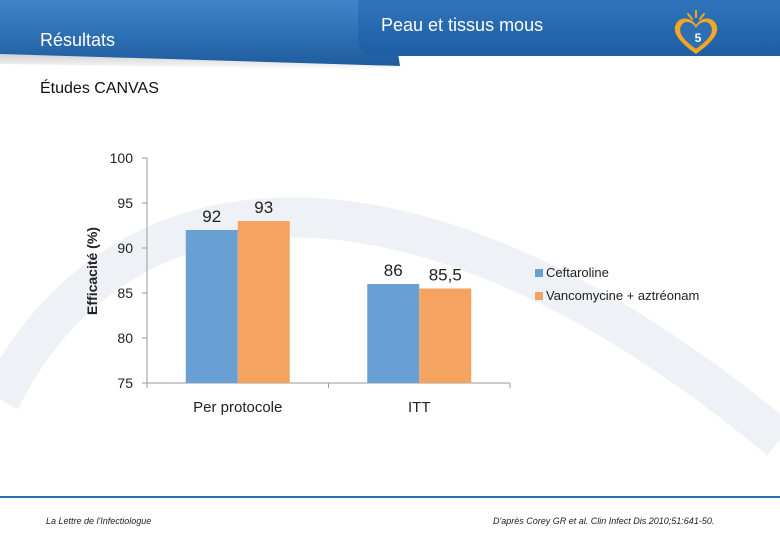 The height and width of the screenshot is (540, 780). I want to click on page-heading: Peau et tissus mous, so click(462, 25).